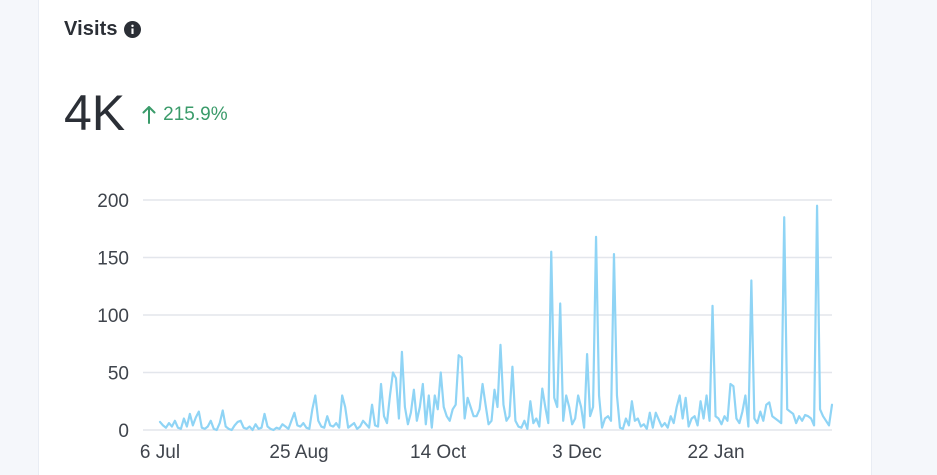 This screenshot has height=475, width=937. I want to click on kpi-row: 4K 215.9%, so click(146, 113).